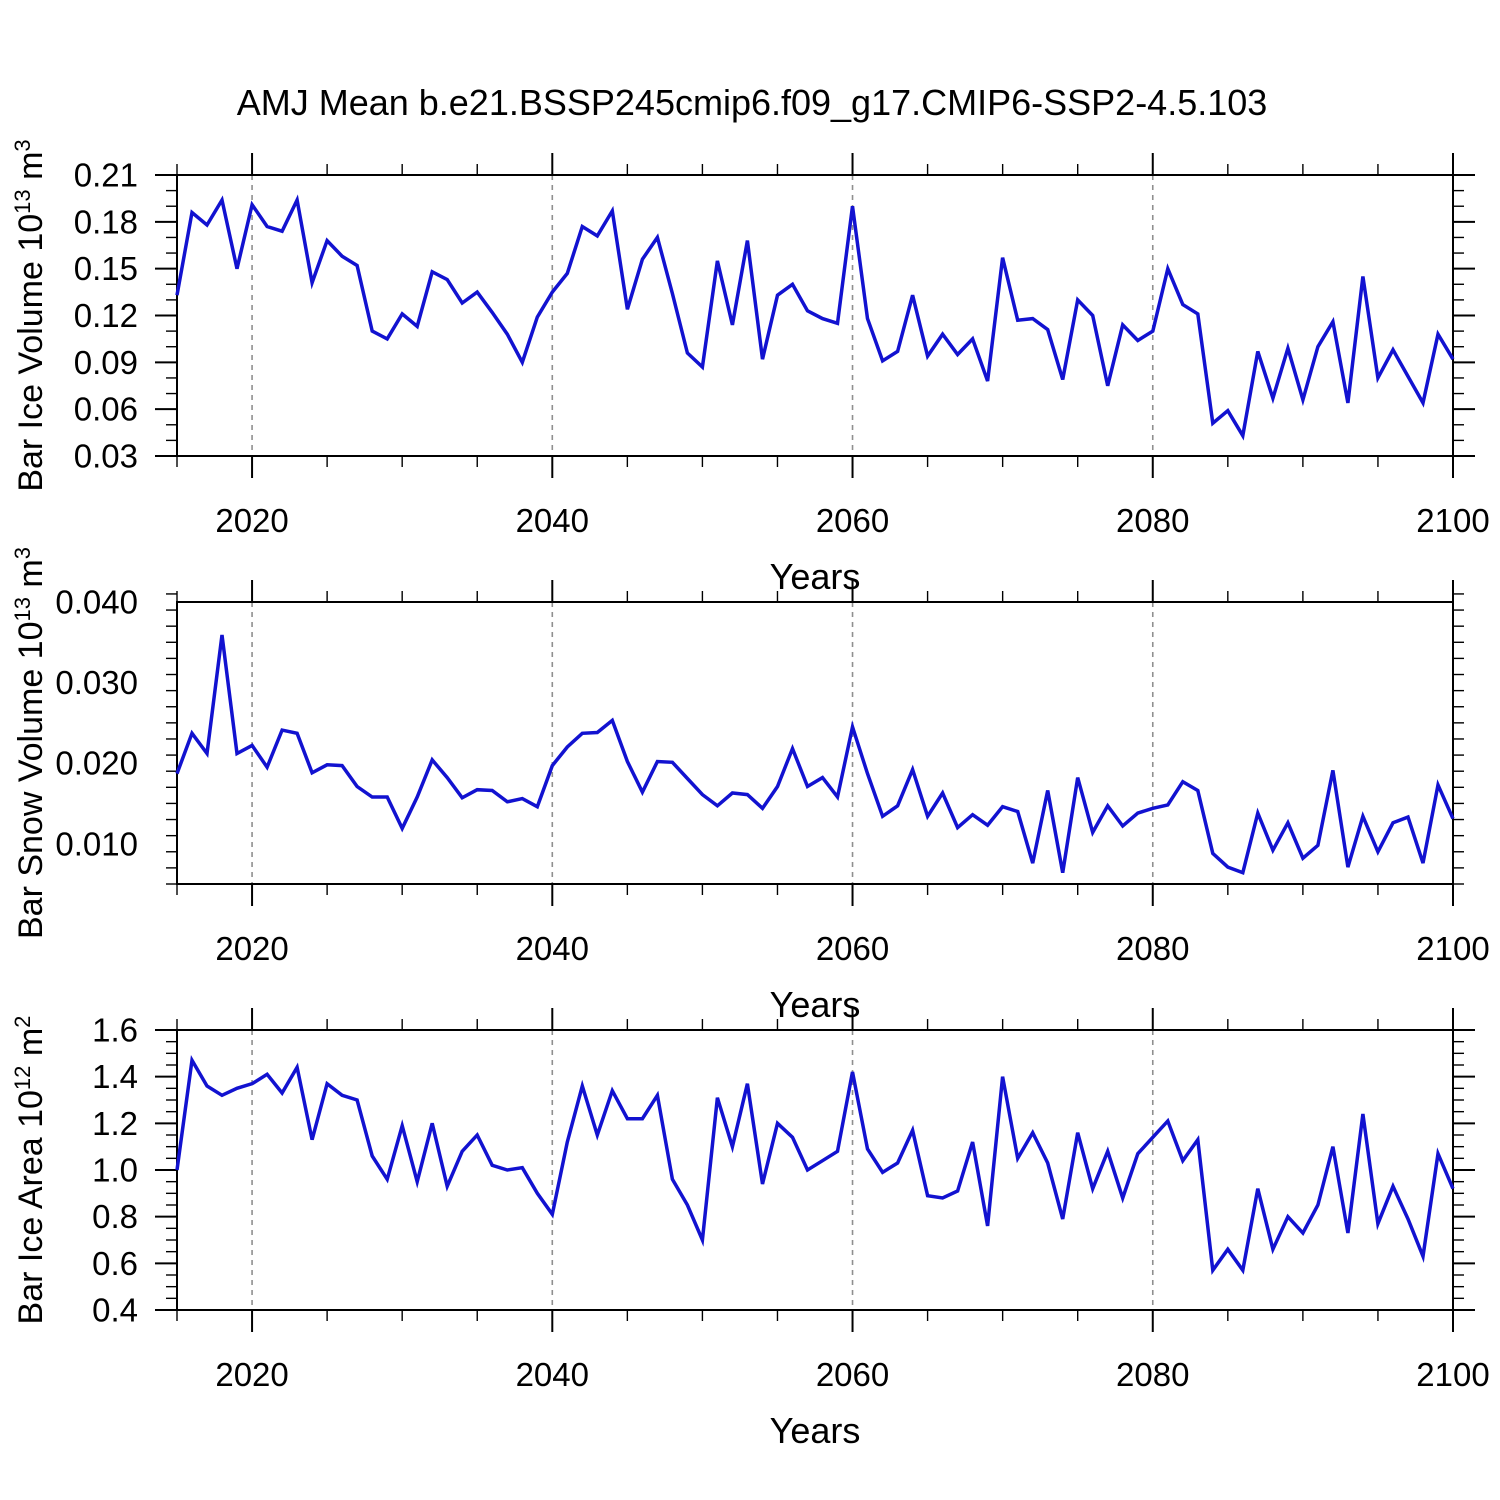 The width and height of the screenshot is (1500, 1500). Describe the element at coordinates (30, 743) in the screenshot. I see `y-axis-title: Bar Snow Volume 1013 m3` at that location.